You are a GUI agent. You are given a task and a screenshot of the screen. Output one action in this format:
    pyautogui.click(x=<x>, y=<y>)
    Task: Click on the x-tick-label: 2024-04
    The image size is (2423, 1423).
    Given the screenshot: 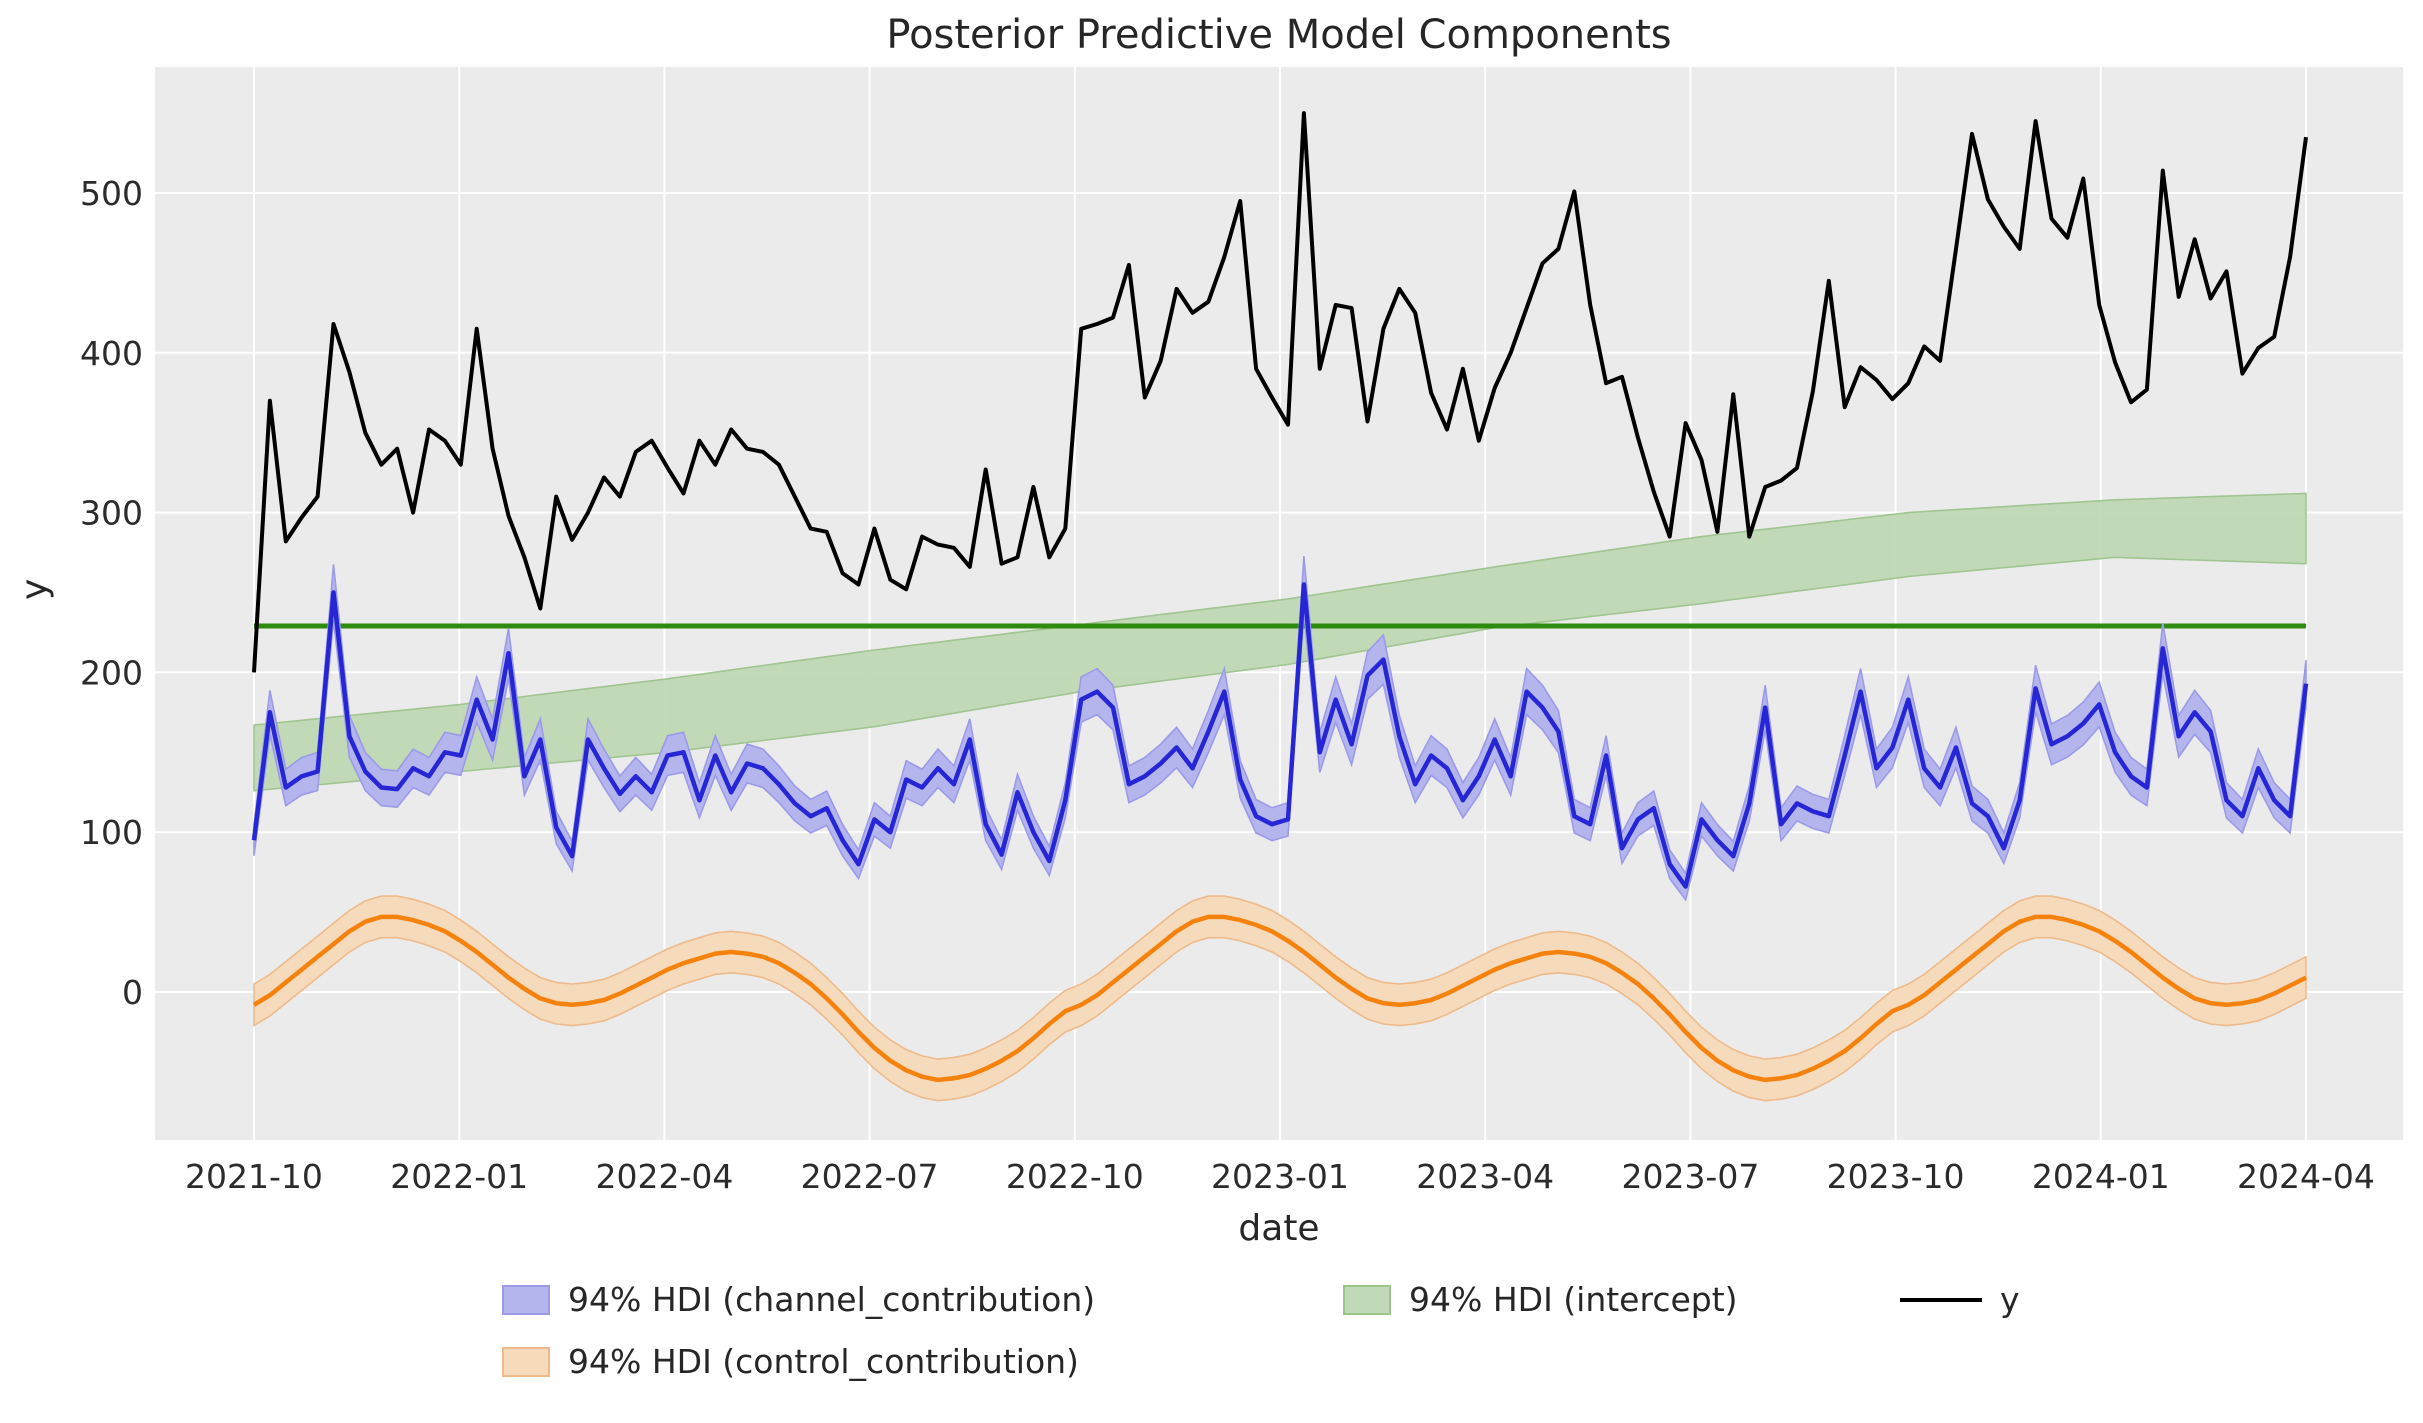 What is the action you would take?
    pyautogui.click(x=2306, y=1176)
    